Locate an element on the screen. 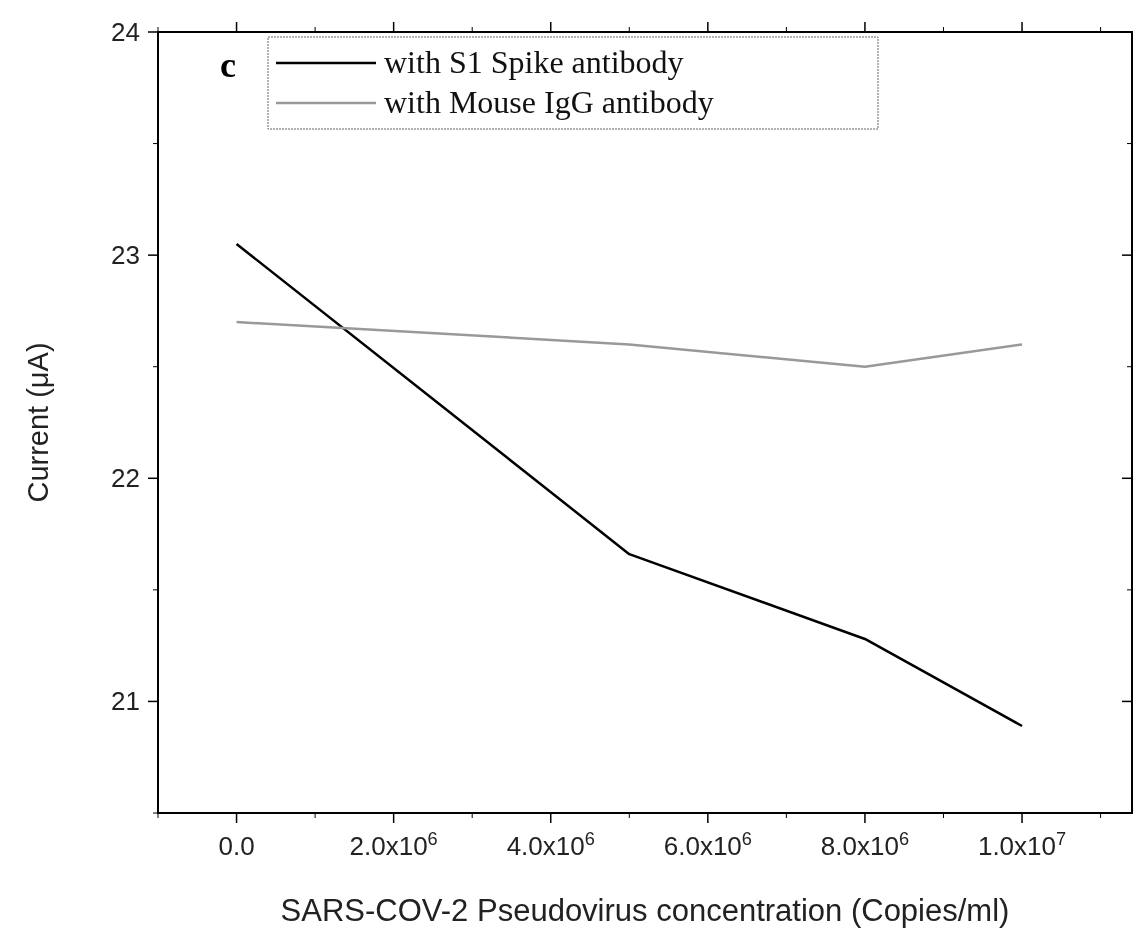  x-tick-label: 4.0x10$^{6}$ is located at coordinates (550, 845).